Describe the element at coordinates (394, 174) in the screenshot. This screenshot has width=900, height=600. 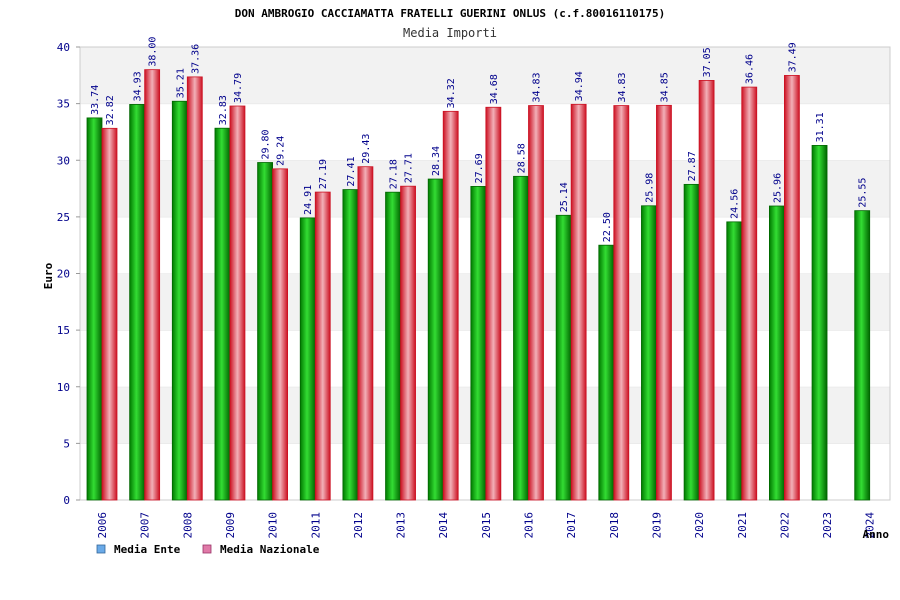
I see `data-label: 27.18` at that location.